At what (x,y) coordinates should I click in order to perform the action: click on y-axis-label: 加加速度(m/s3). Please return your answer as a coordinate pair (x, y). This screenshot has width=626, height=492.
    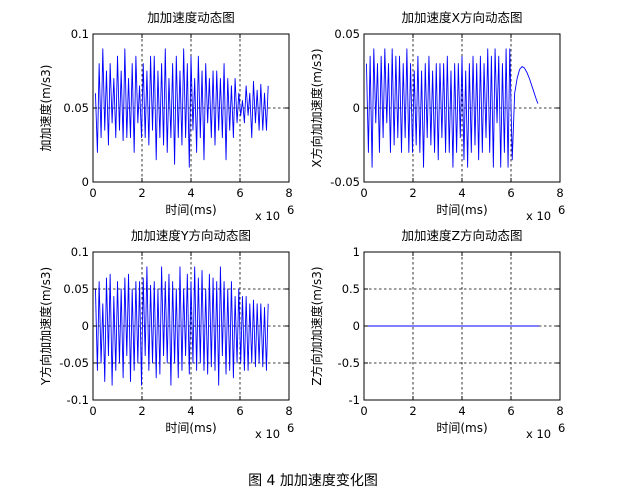
    Looking at the image, I should click on (45, 108).